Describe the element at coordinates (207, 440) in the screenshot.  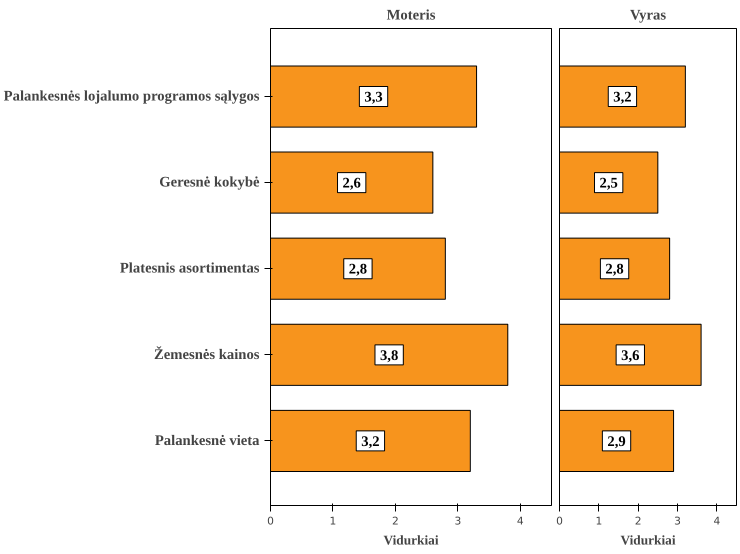
I see `y-tick-label: Palankesnė vieta` at that location.